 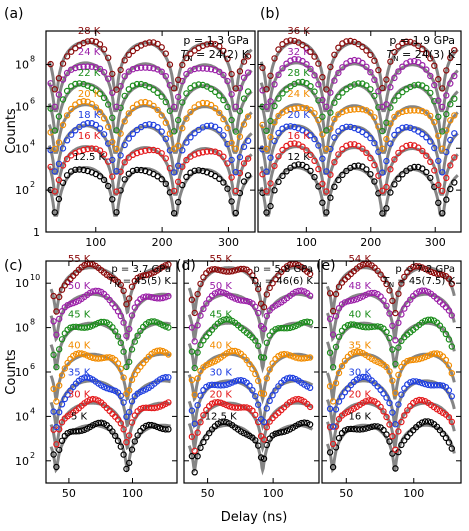 I want to click on neel-temperature-label: TN = 45(5) K, so click(x=139, y=282).